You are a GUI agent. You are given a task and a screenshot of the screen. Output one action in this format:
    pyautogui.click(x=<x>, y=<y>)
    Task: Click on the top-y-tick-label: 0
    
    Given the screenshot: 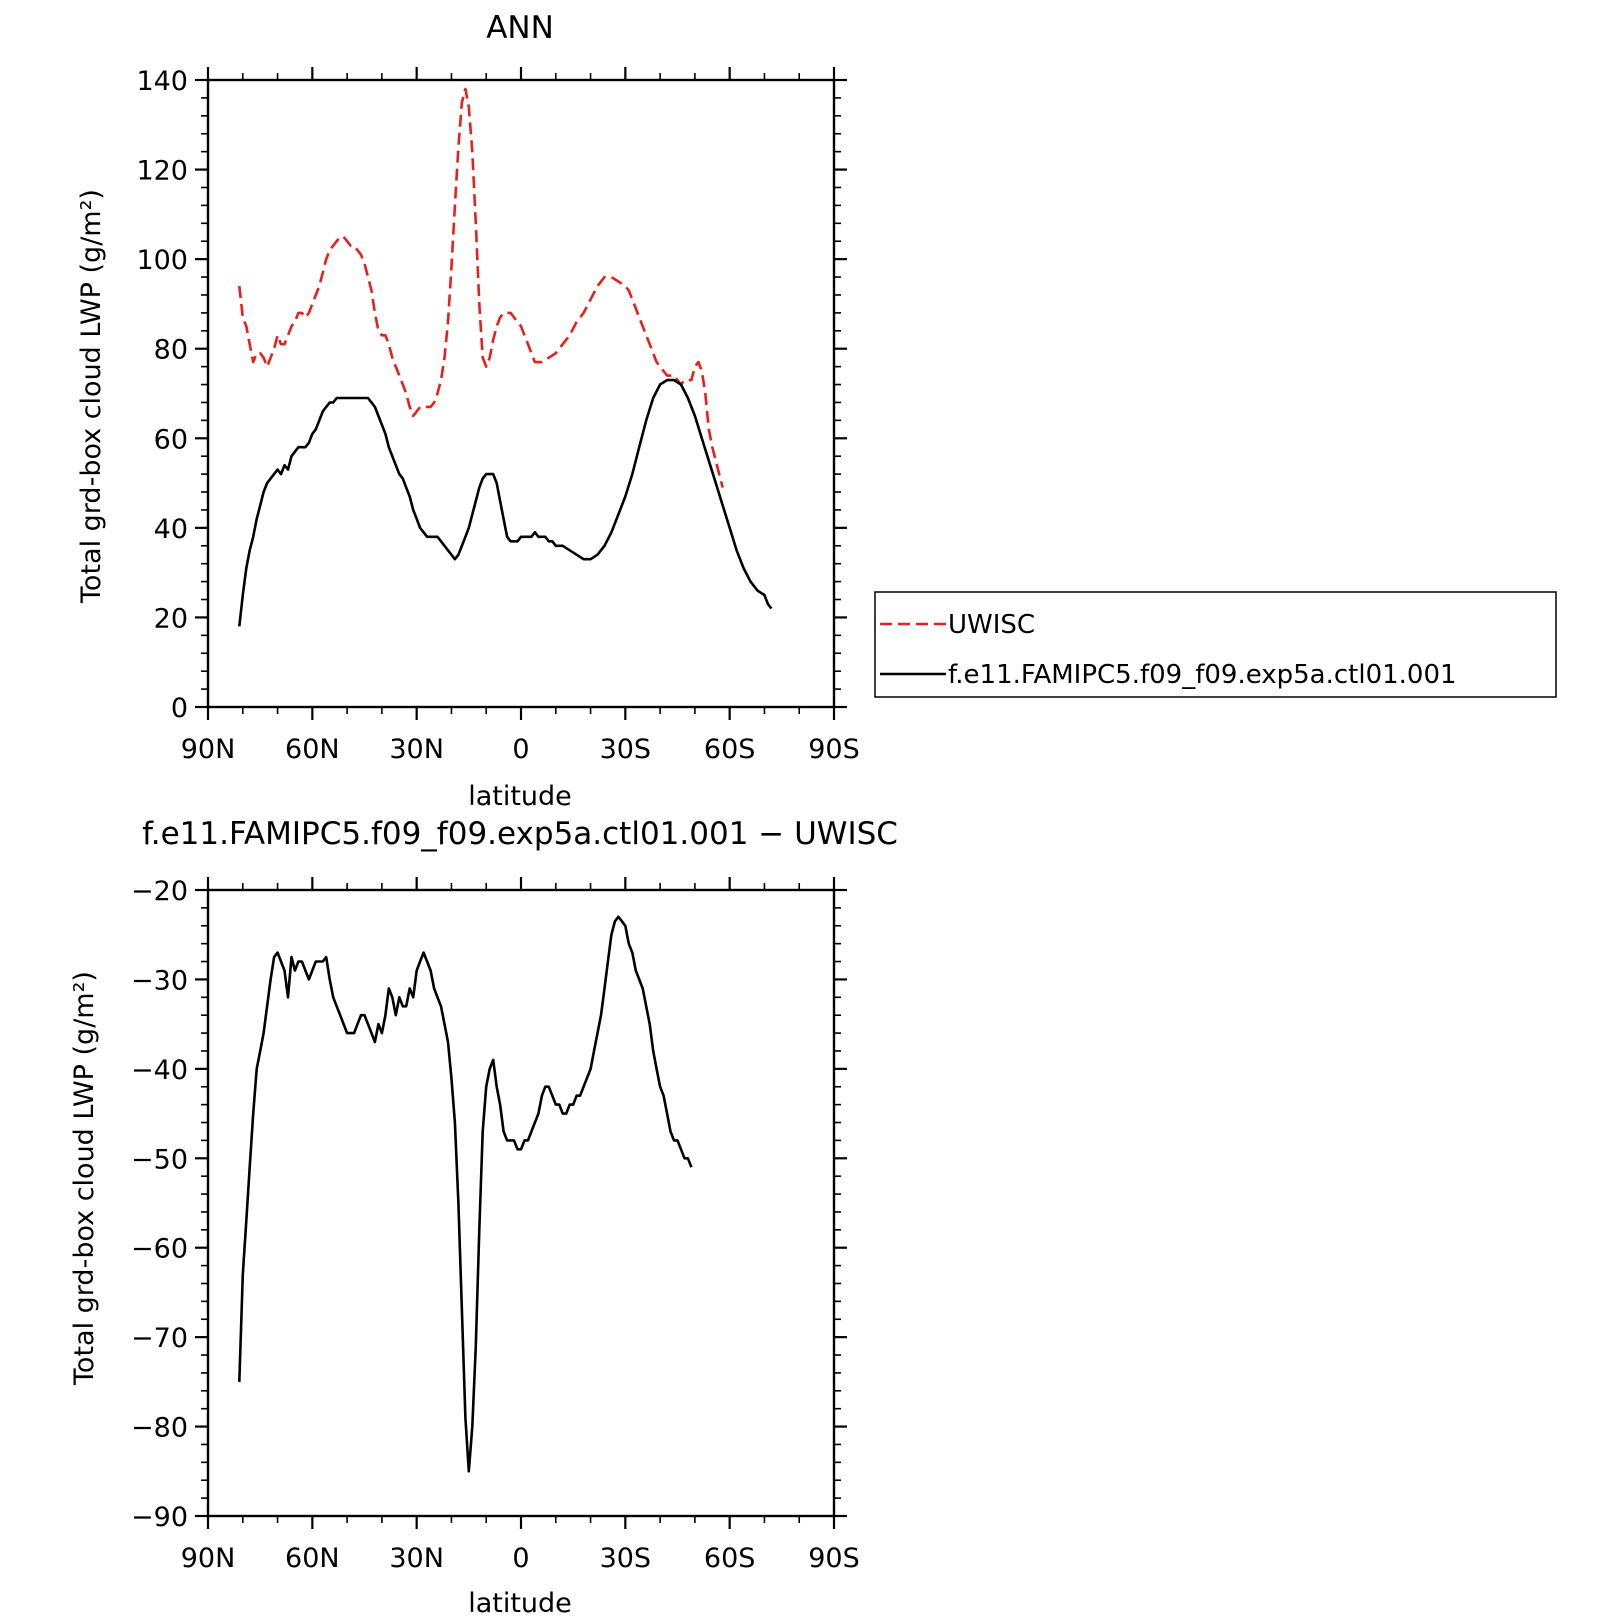 What is the action you would take?
    pyautogui.click(x=179, y=708)
    